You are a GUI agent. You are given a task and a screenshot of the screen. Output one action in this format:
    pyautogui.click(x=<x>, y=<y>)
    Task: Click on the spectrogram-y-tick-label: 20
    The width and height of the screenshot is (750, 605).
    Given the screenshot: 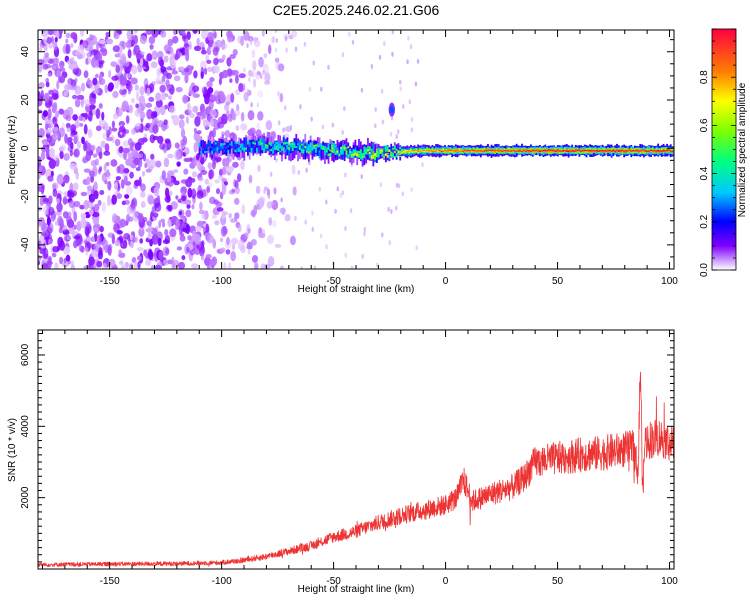 What is the action you would take?
    pyautogui.click(x=25, y=100)
    